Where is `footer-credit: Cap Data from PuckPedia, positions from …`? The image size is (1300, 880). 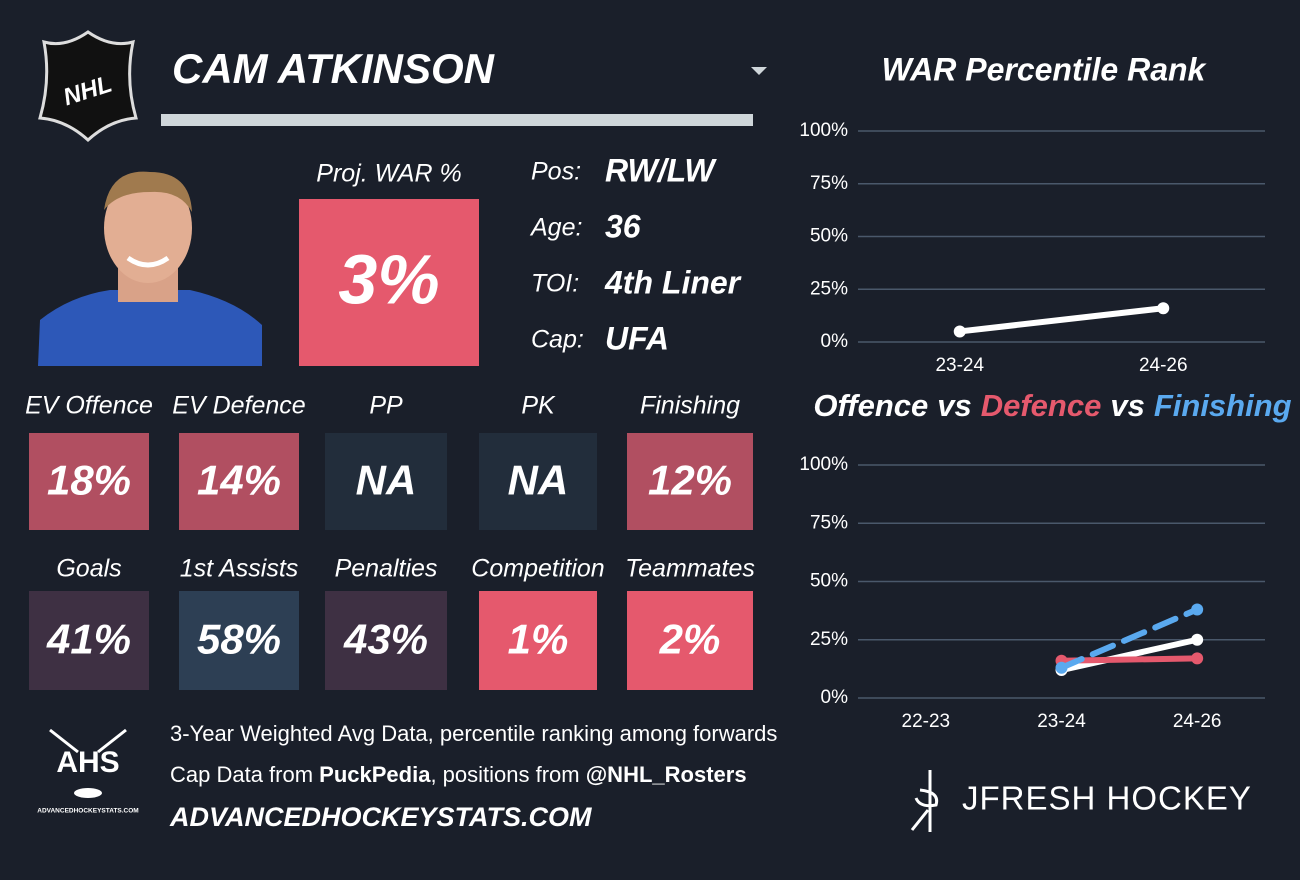 footer-credit: Cap Data from PuckPedia, positions from … is located at coordinates (458, 774).